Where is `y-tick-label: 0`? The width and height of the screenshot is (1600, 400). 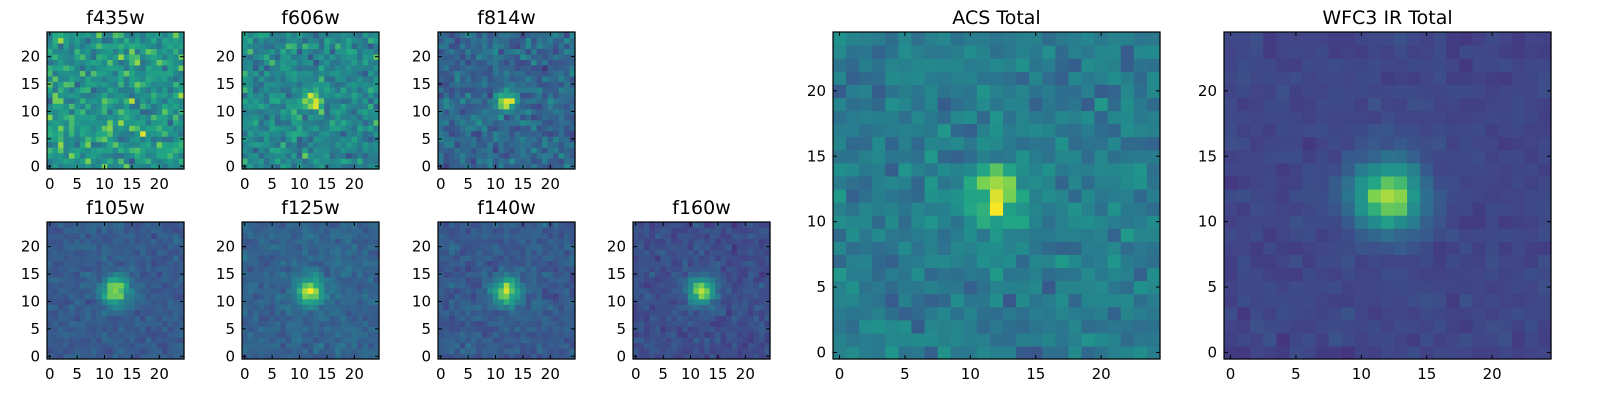
y-tick-label: 0 is located at coordinates (426, 356).